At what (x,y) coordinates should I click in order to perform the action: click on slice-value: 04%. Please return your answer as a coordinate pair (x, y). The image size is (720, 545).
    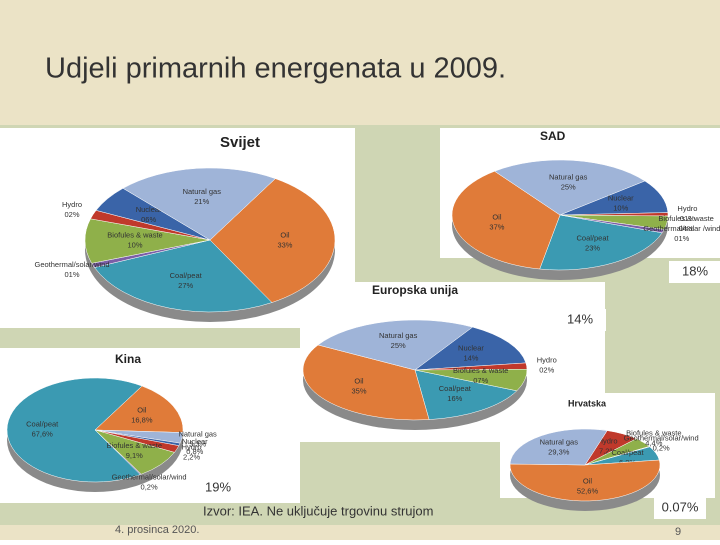
    Looking at the image, I should click on (686, 228).